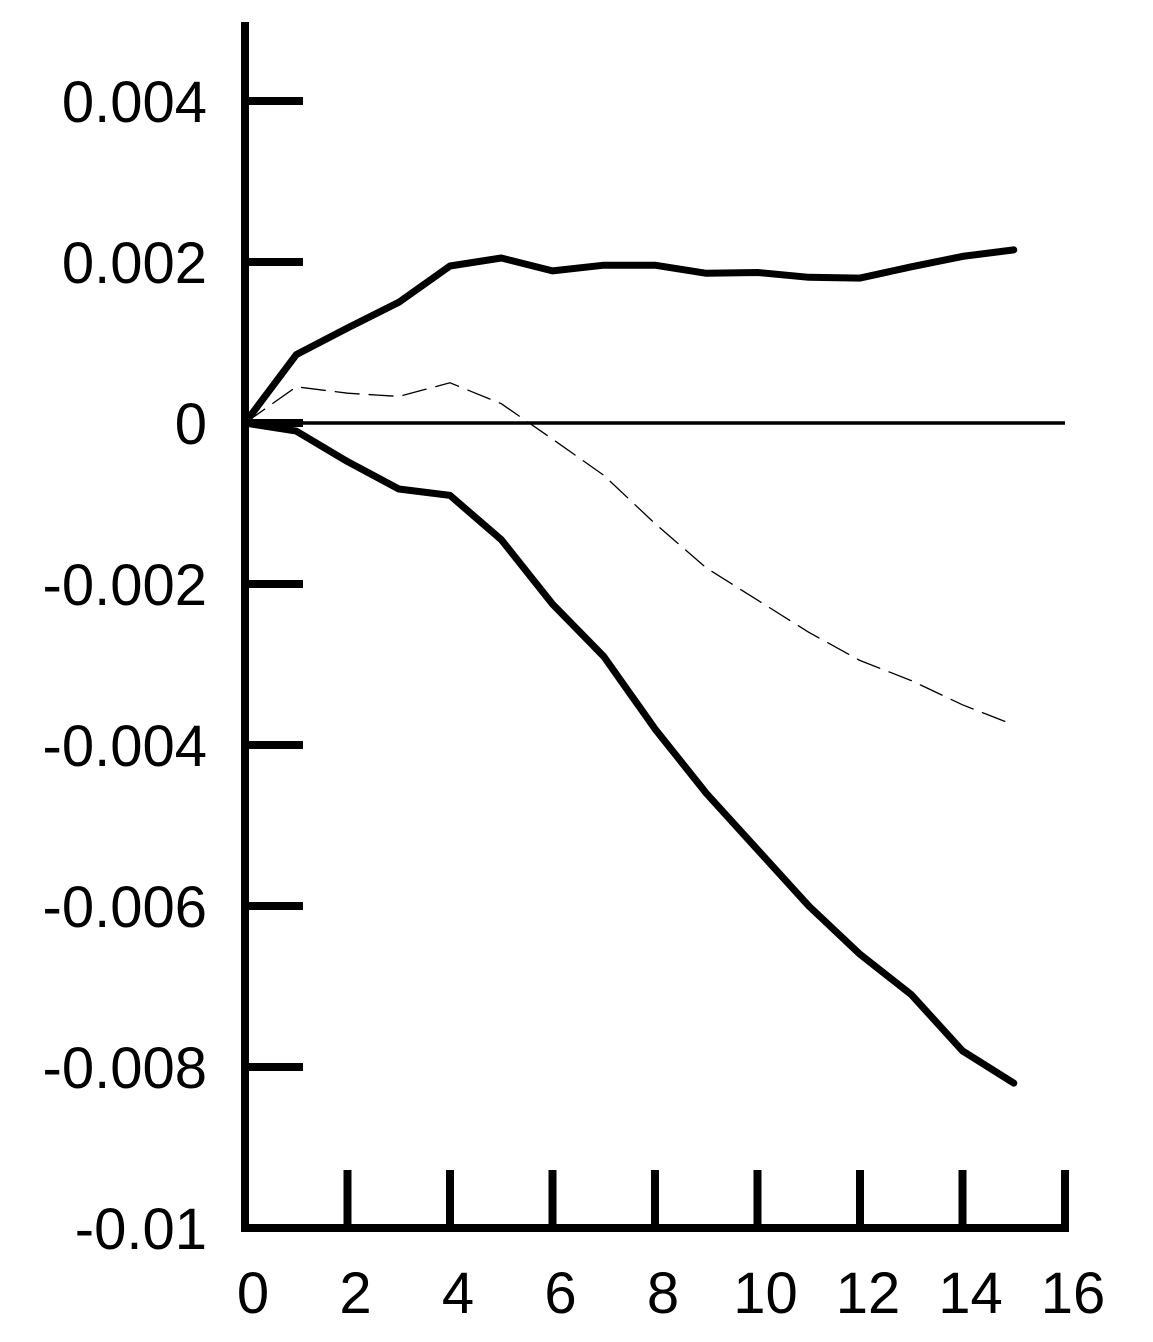  I want to click on y-tick-label: 0, so click(191, 424).